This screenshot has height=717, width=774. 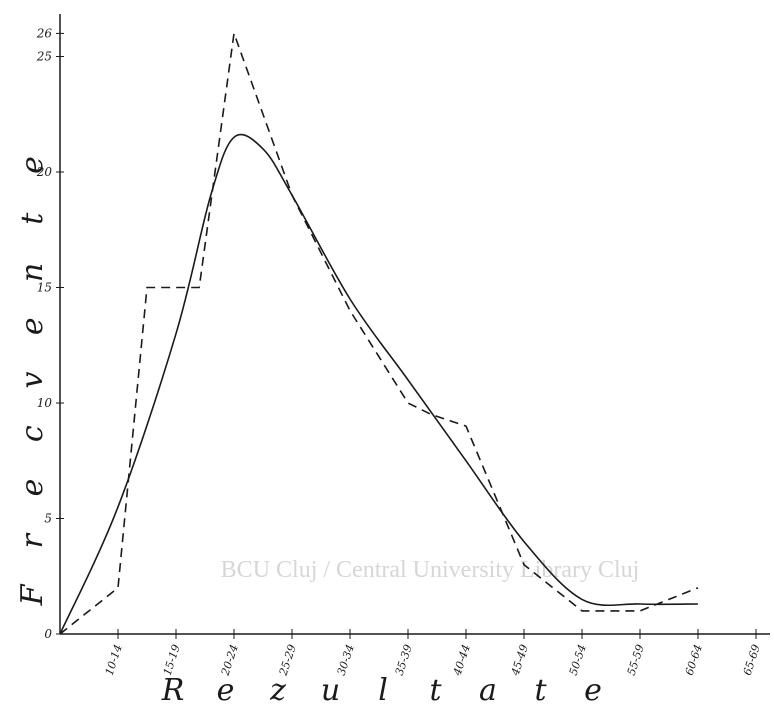 What do you see at coordinates (48, 519) in the screenshot?
I see `y-tick-label: 5` at bounding box center [48, 519].